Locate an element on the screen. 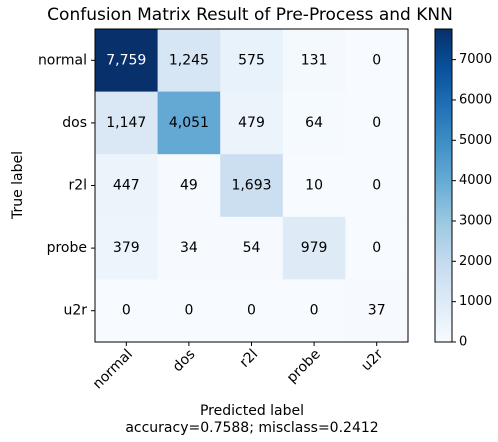  x-tick-label: dos is located at coordinates (184, 360).